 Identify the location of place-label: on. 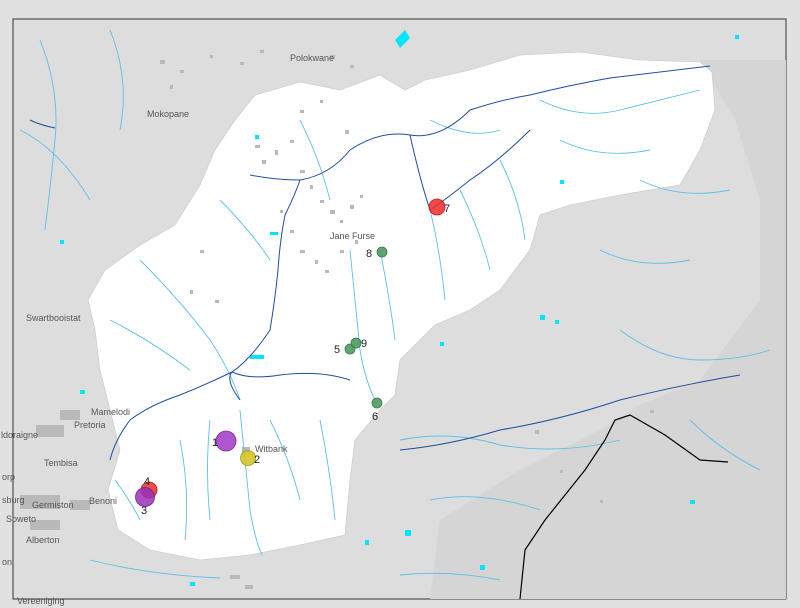
(7, 562).